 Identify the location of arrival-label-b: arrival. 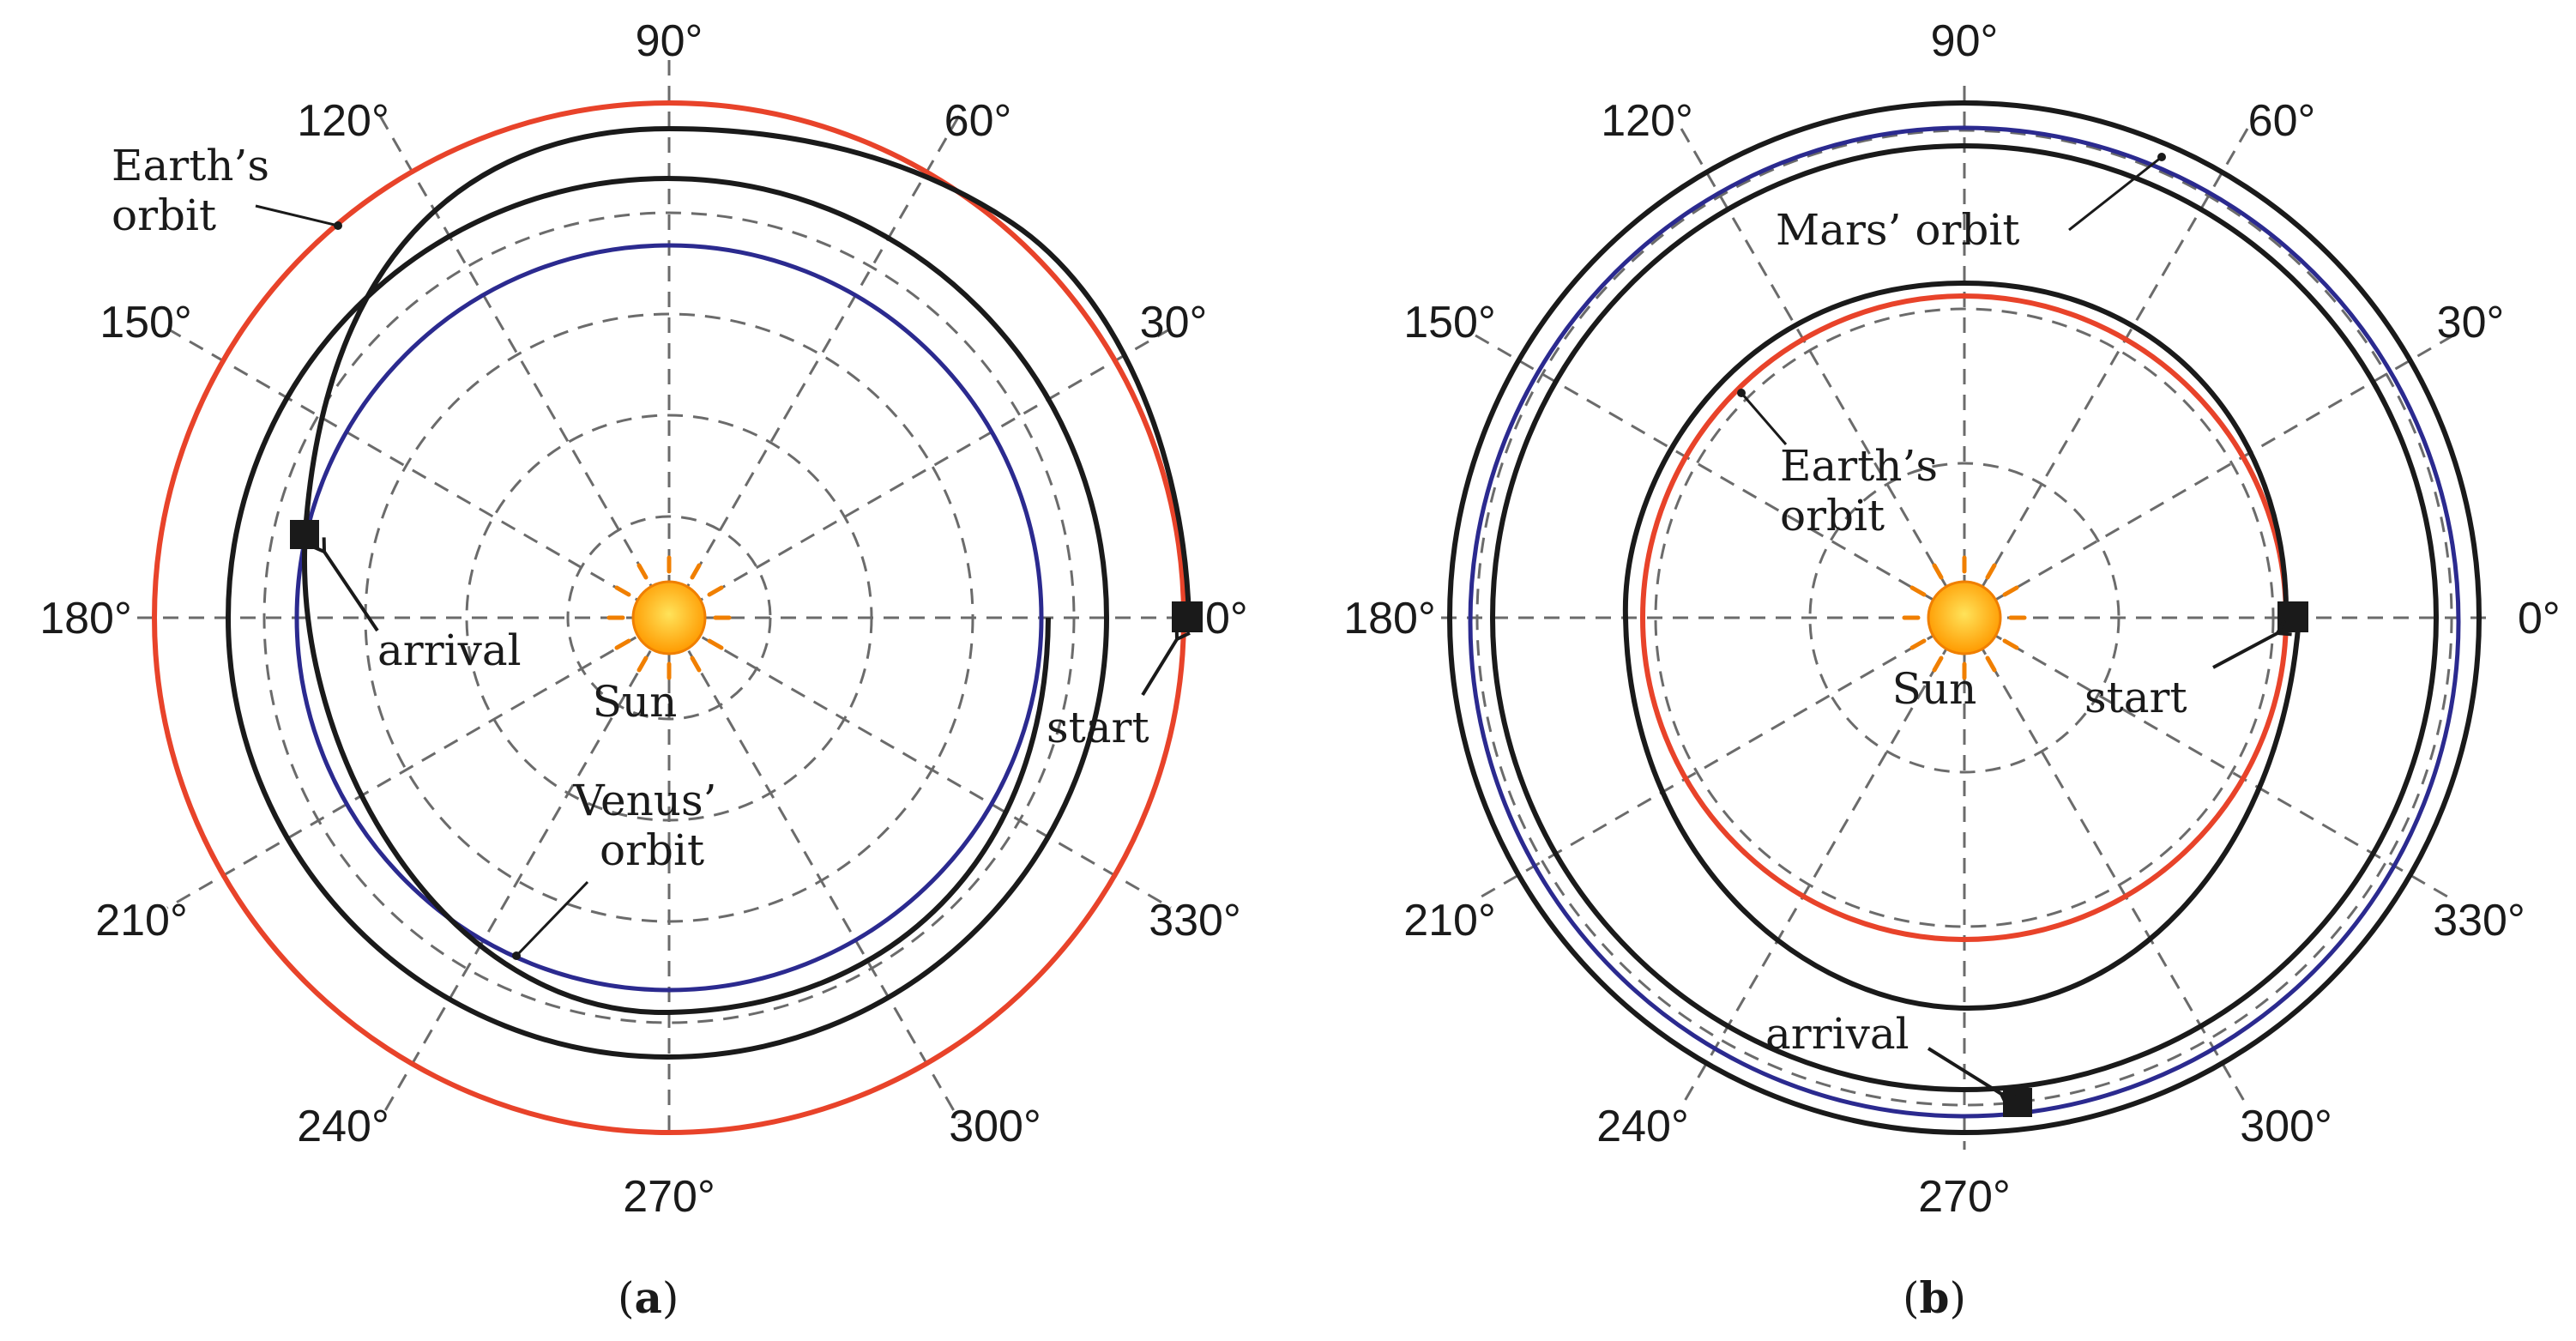
(1837, 1034).